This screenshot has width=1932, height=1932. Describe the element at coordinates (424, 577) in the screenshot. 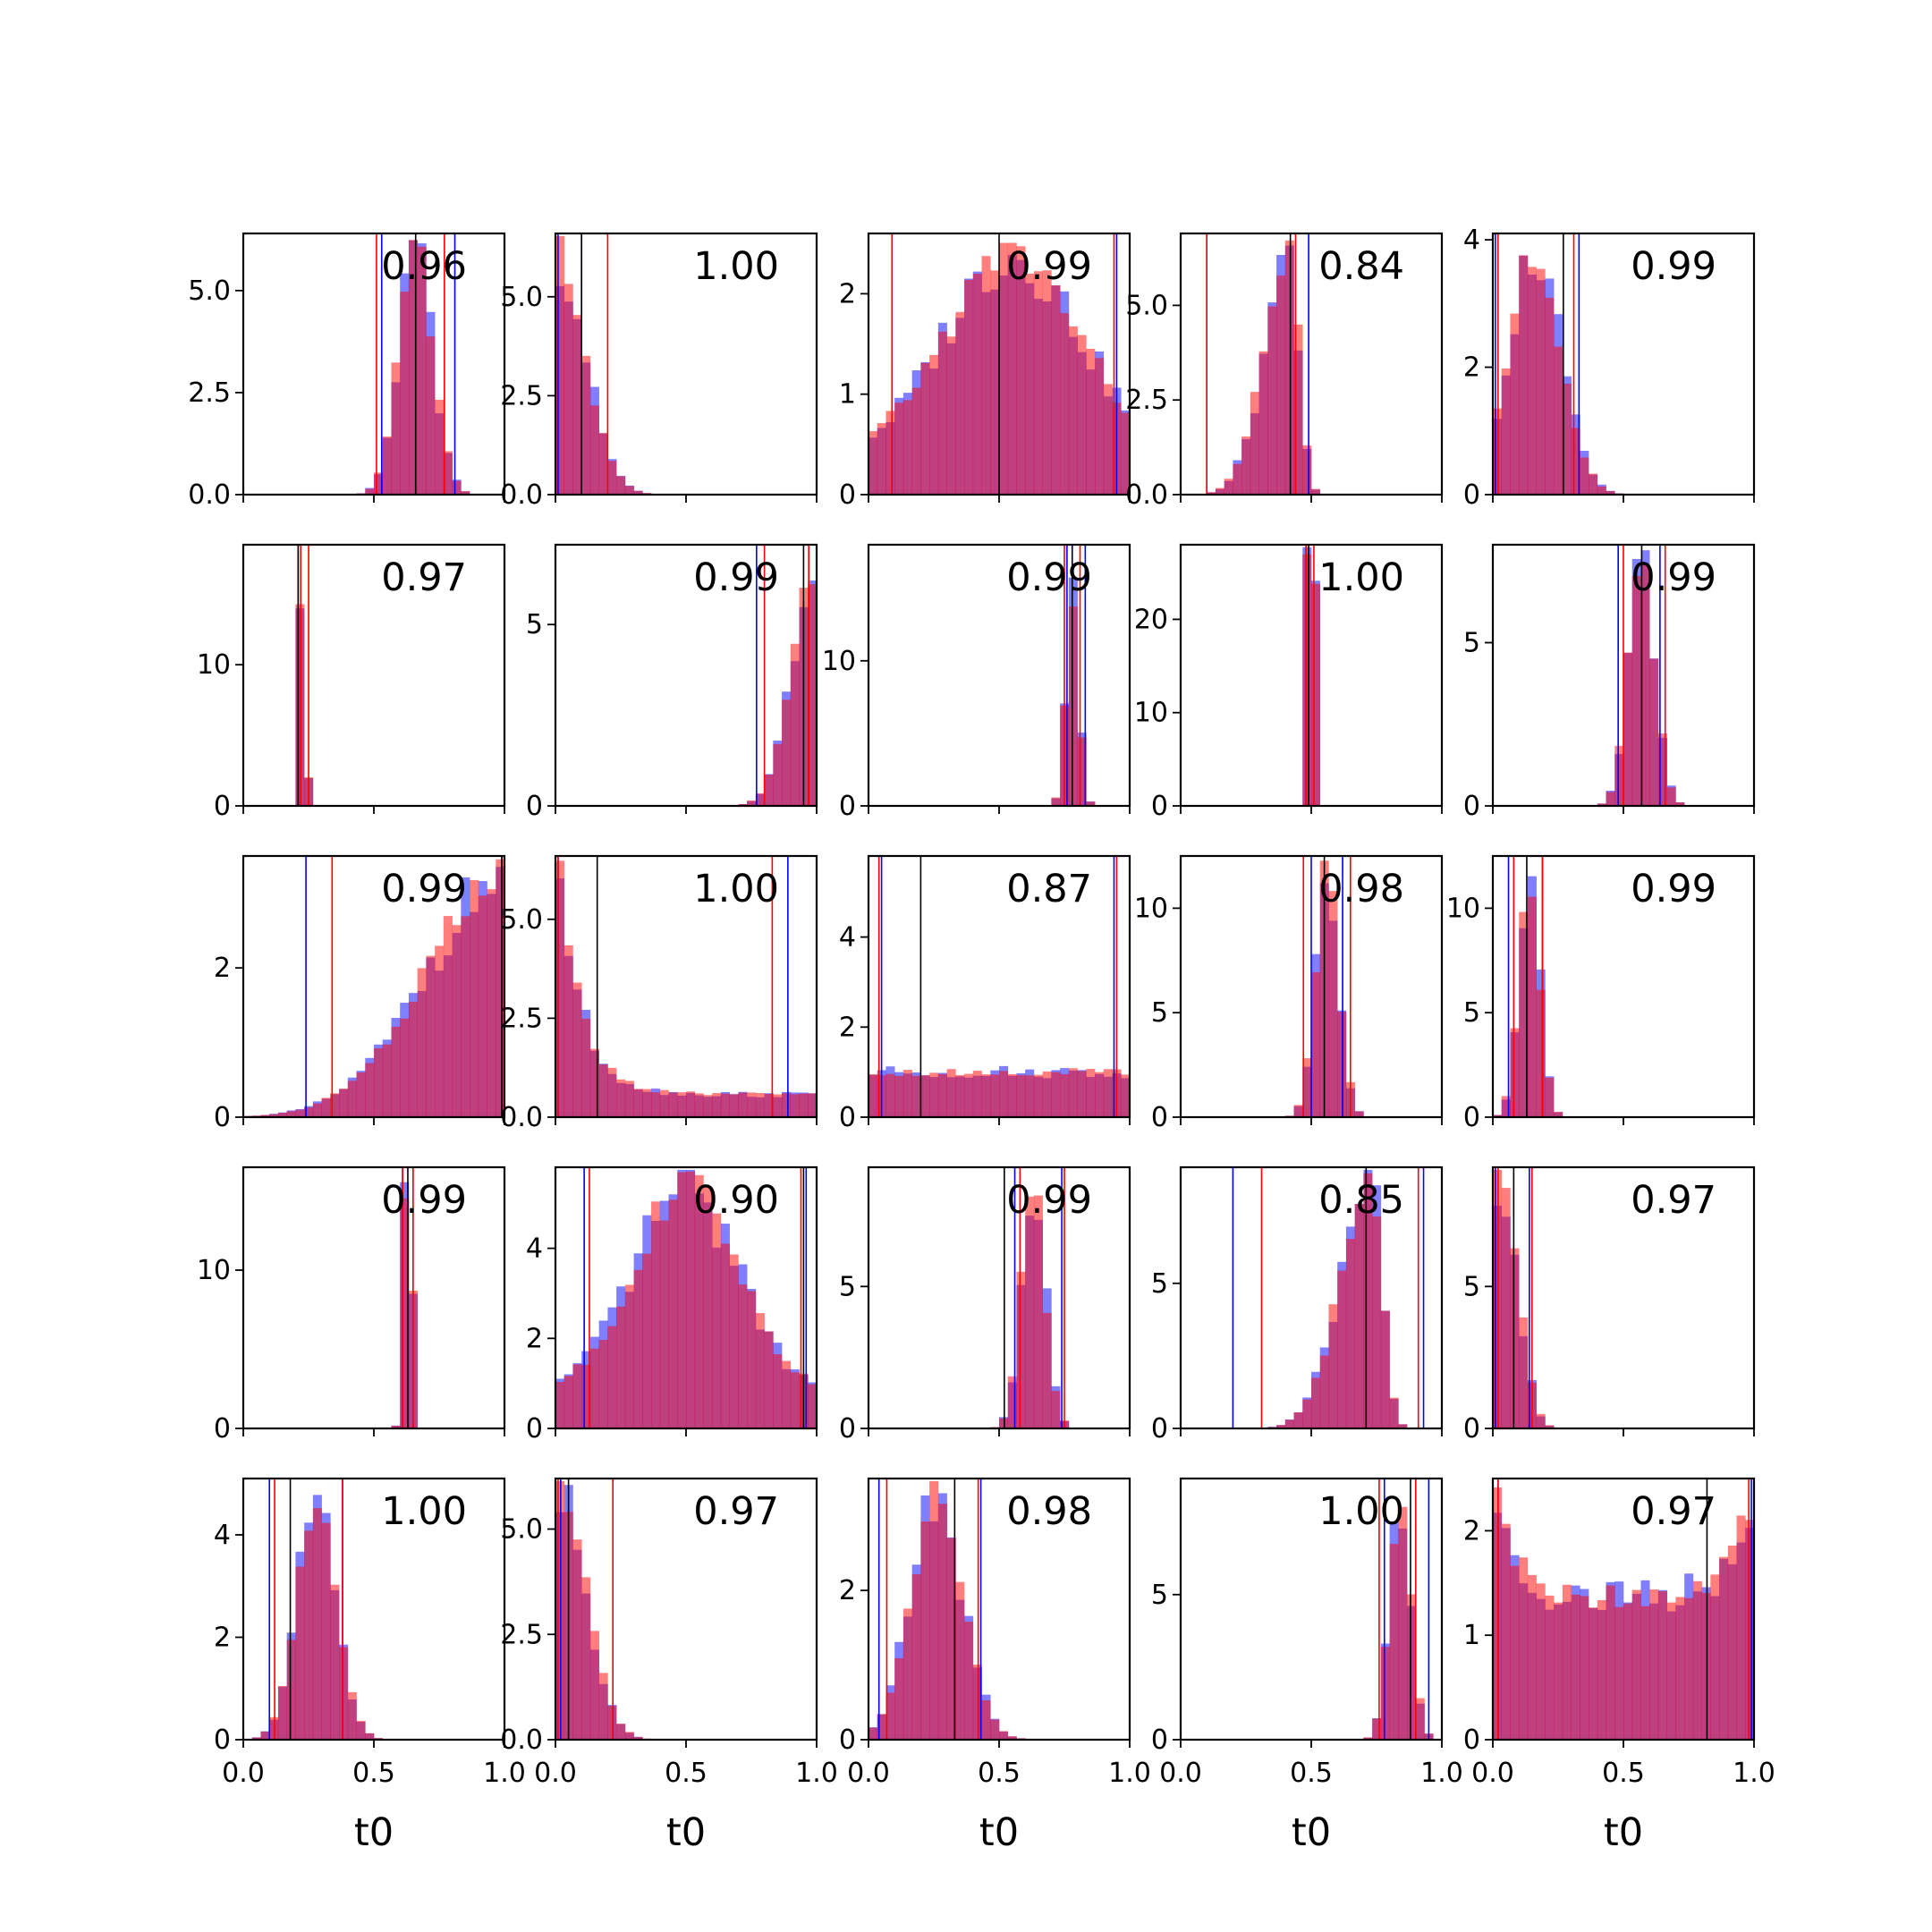

I see `panel-value-label: 0.97` at that location.